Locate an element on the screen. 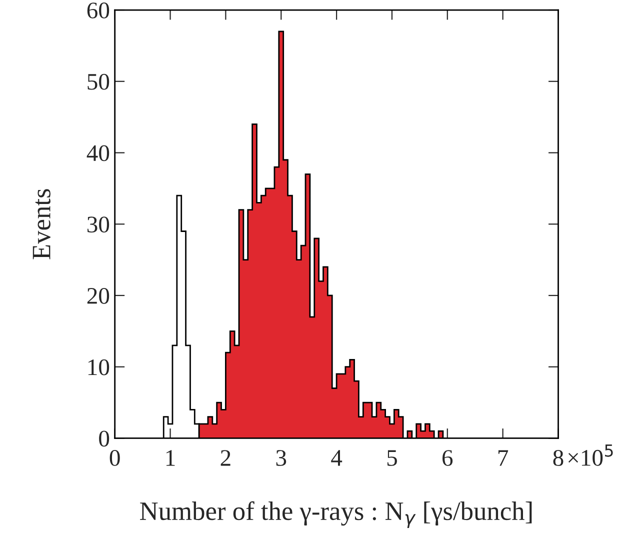  x-tick-label: 8 is located at coordinates (558, 458).